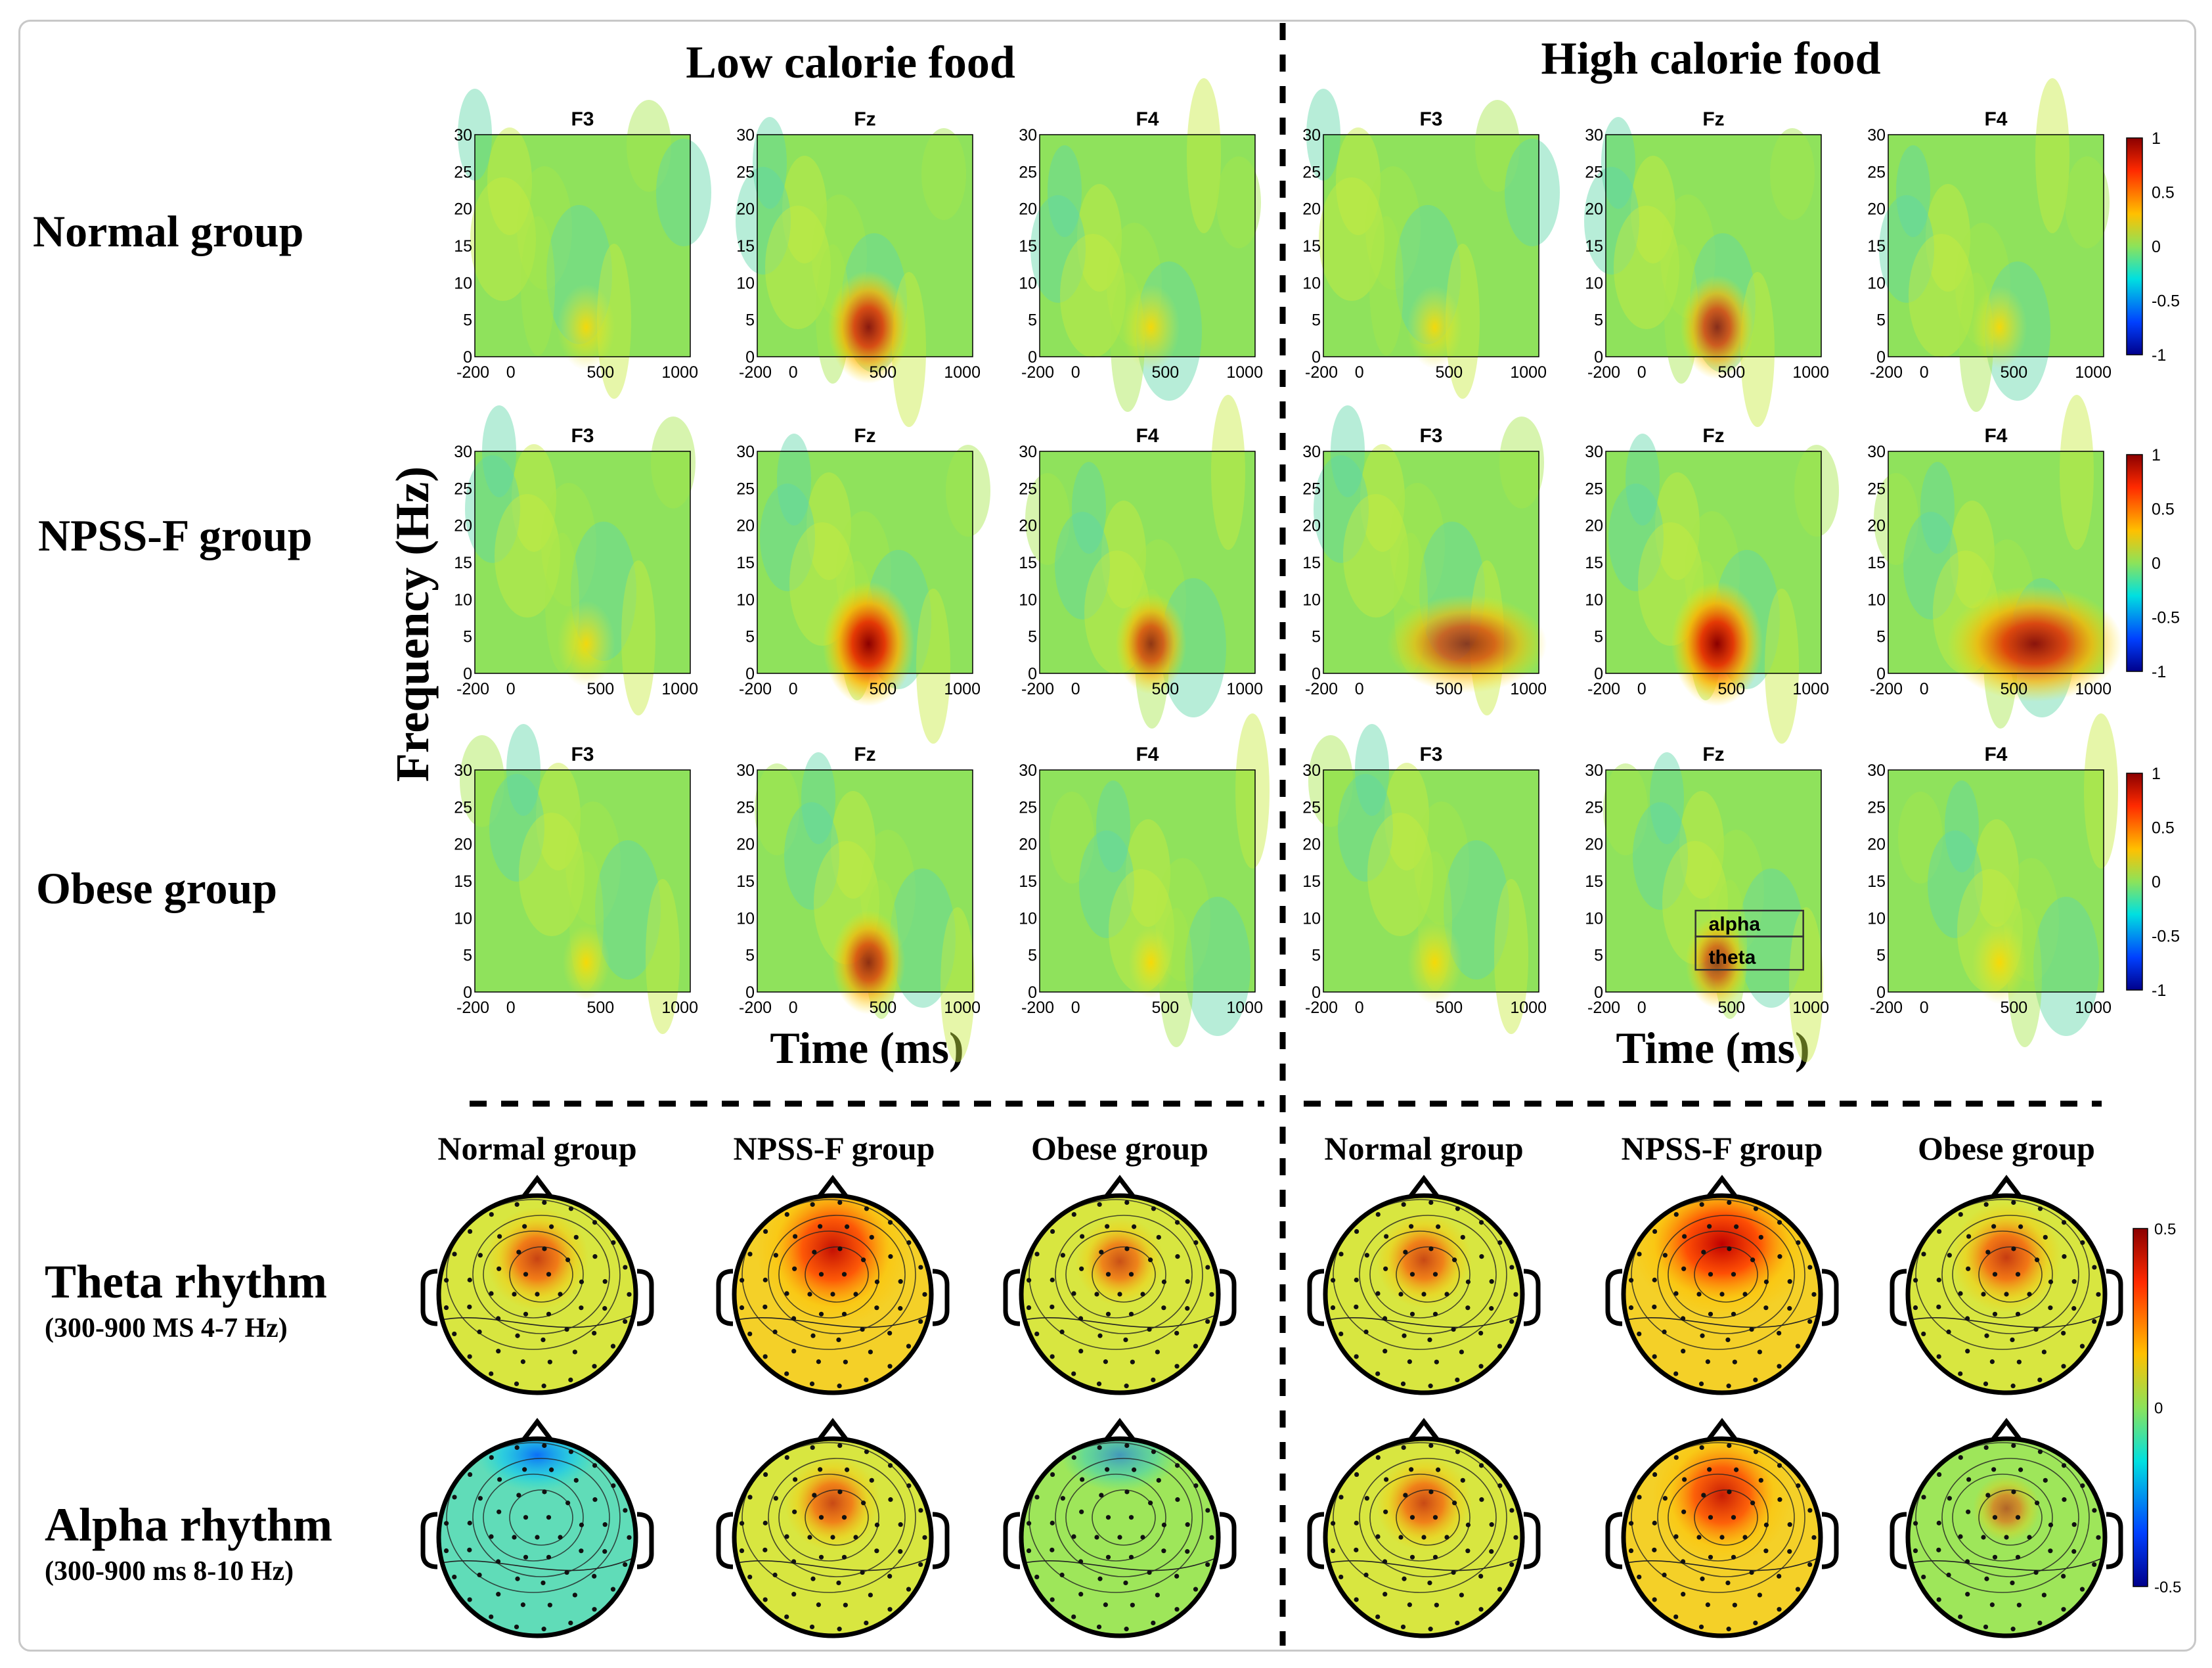 This screenshot has height=1668, width=2212. I want to click on tf-frame, so click(865, 563).